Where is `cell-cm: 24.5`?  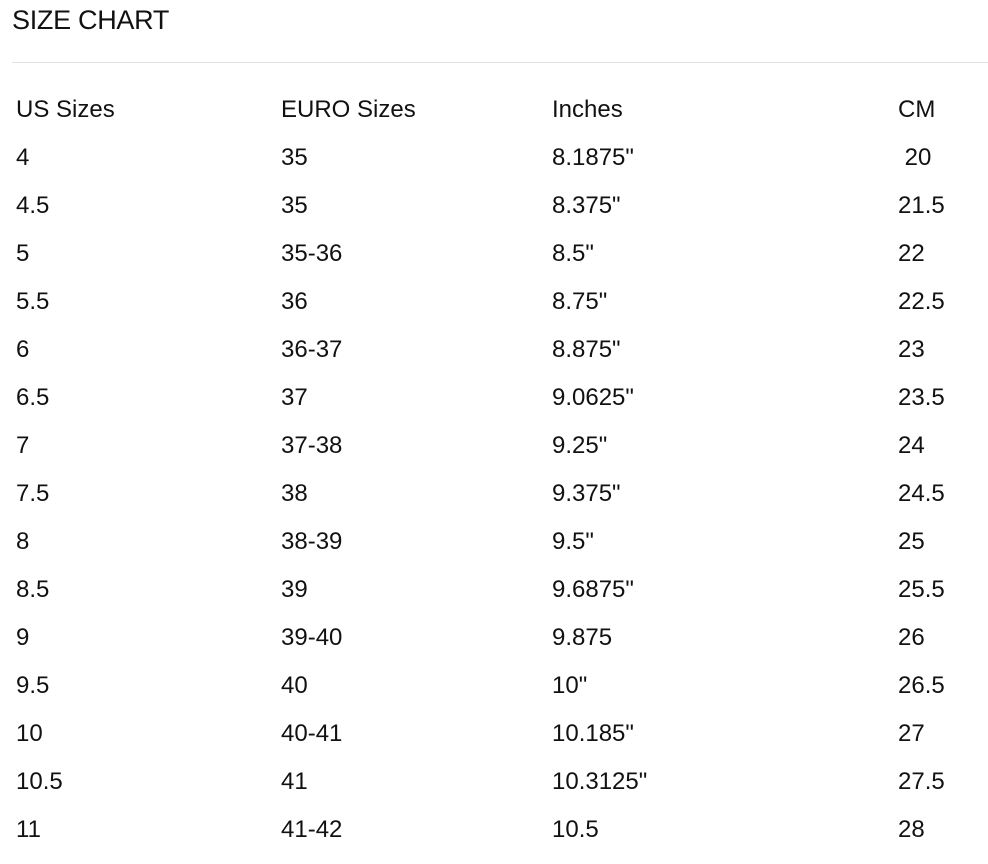
cell-cm: 24.5 is located at coordinates (921, 493).